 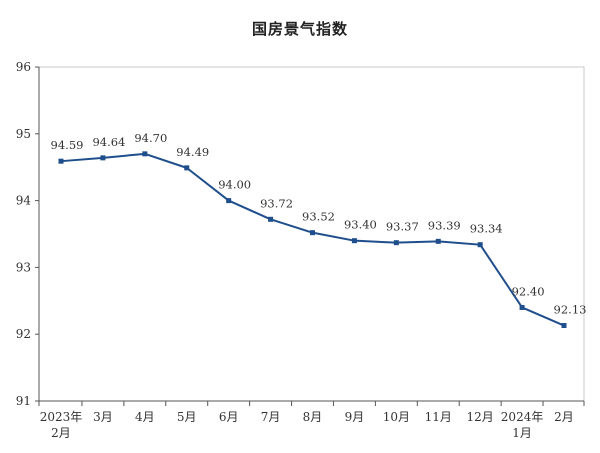 I want to click on data-label: 93.40, so click(x=360, y=225).